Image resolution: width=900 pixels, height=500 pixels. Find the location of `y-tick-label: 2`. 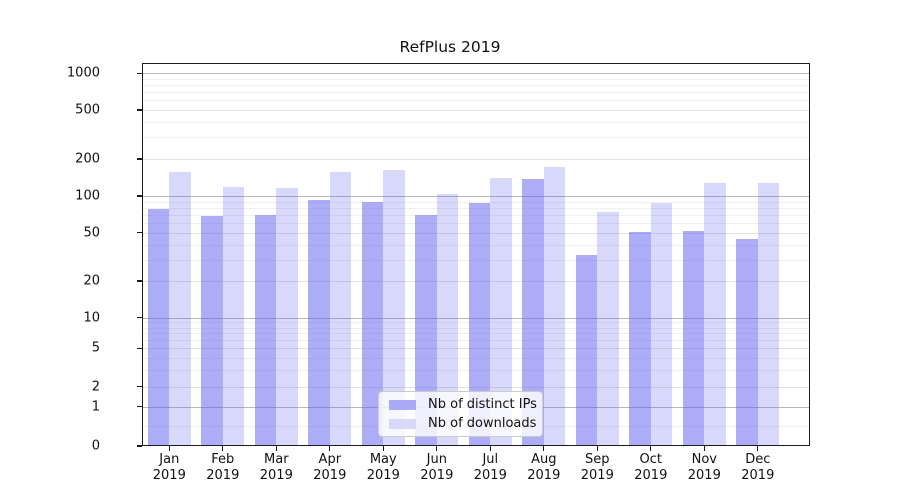

y-tick-label: 2 is located at coordinates (95, 387).